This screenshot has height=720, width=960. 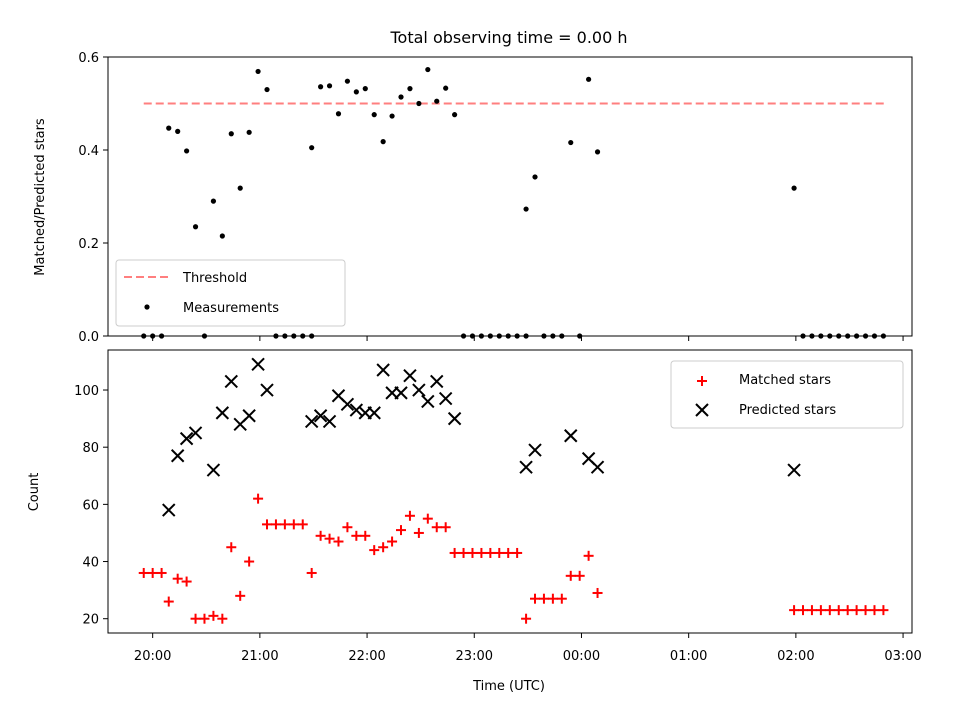 I want to click on count-y-tick-label: 40, so click(x=90, y=563).